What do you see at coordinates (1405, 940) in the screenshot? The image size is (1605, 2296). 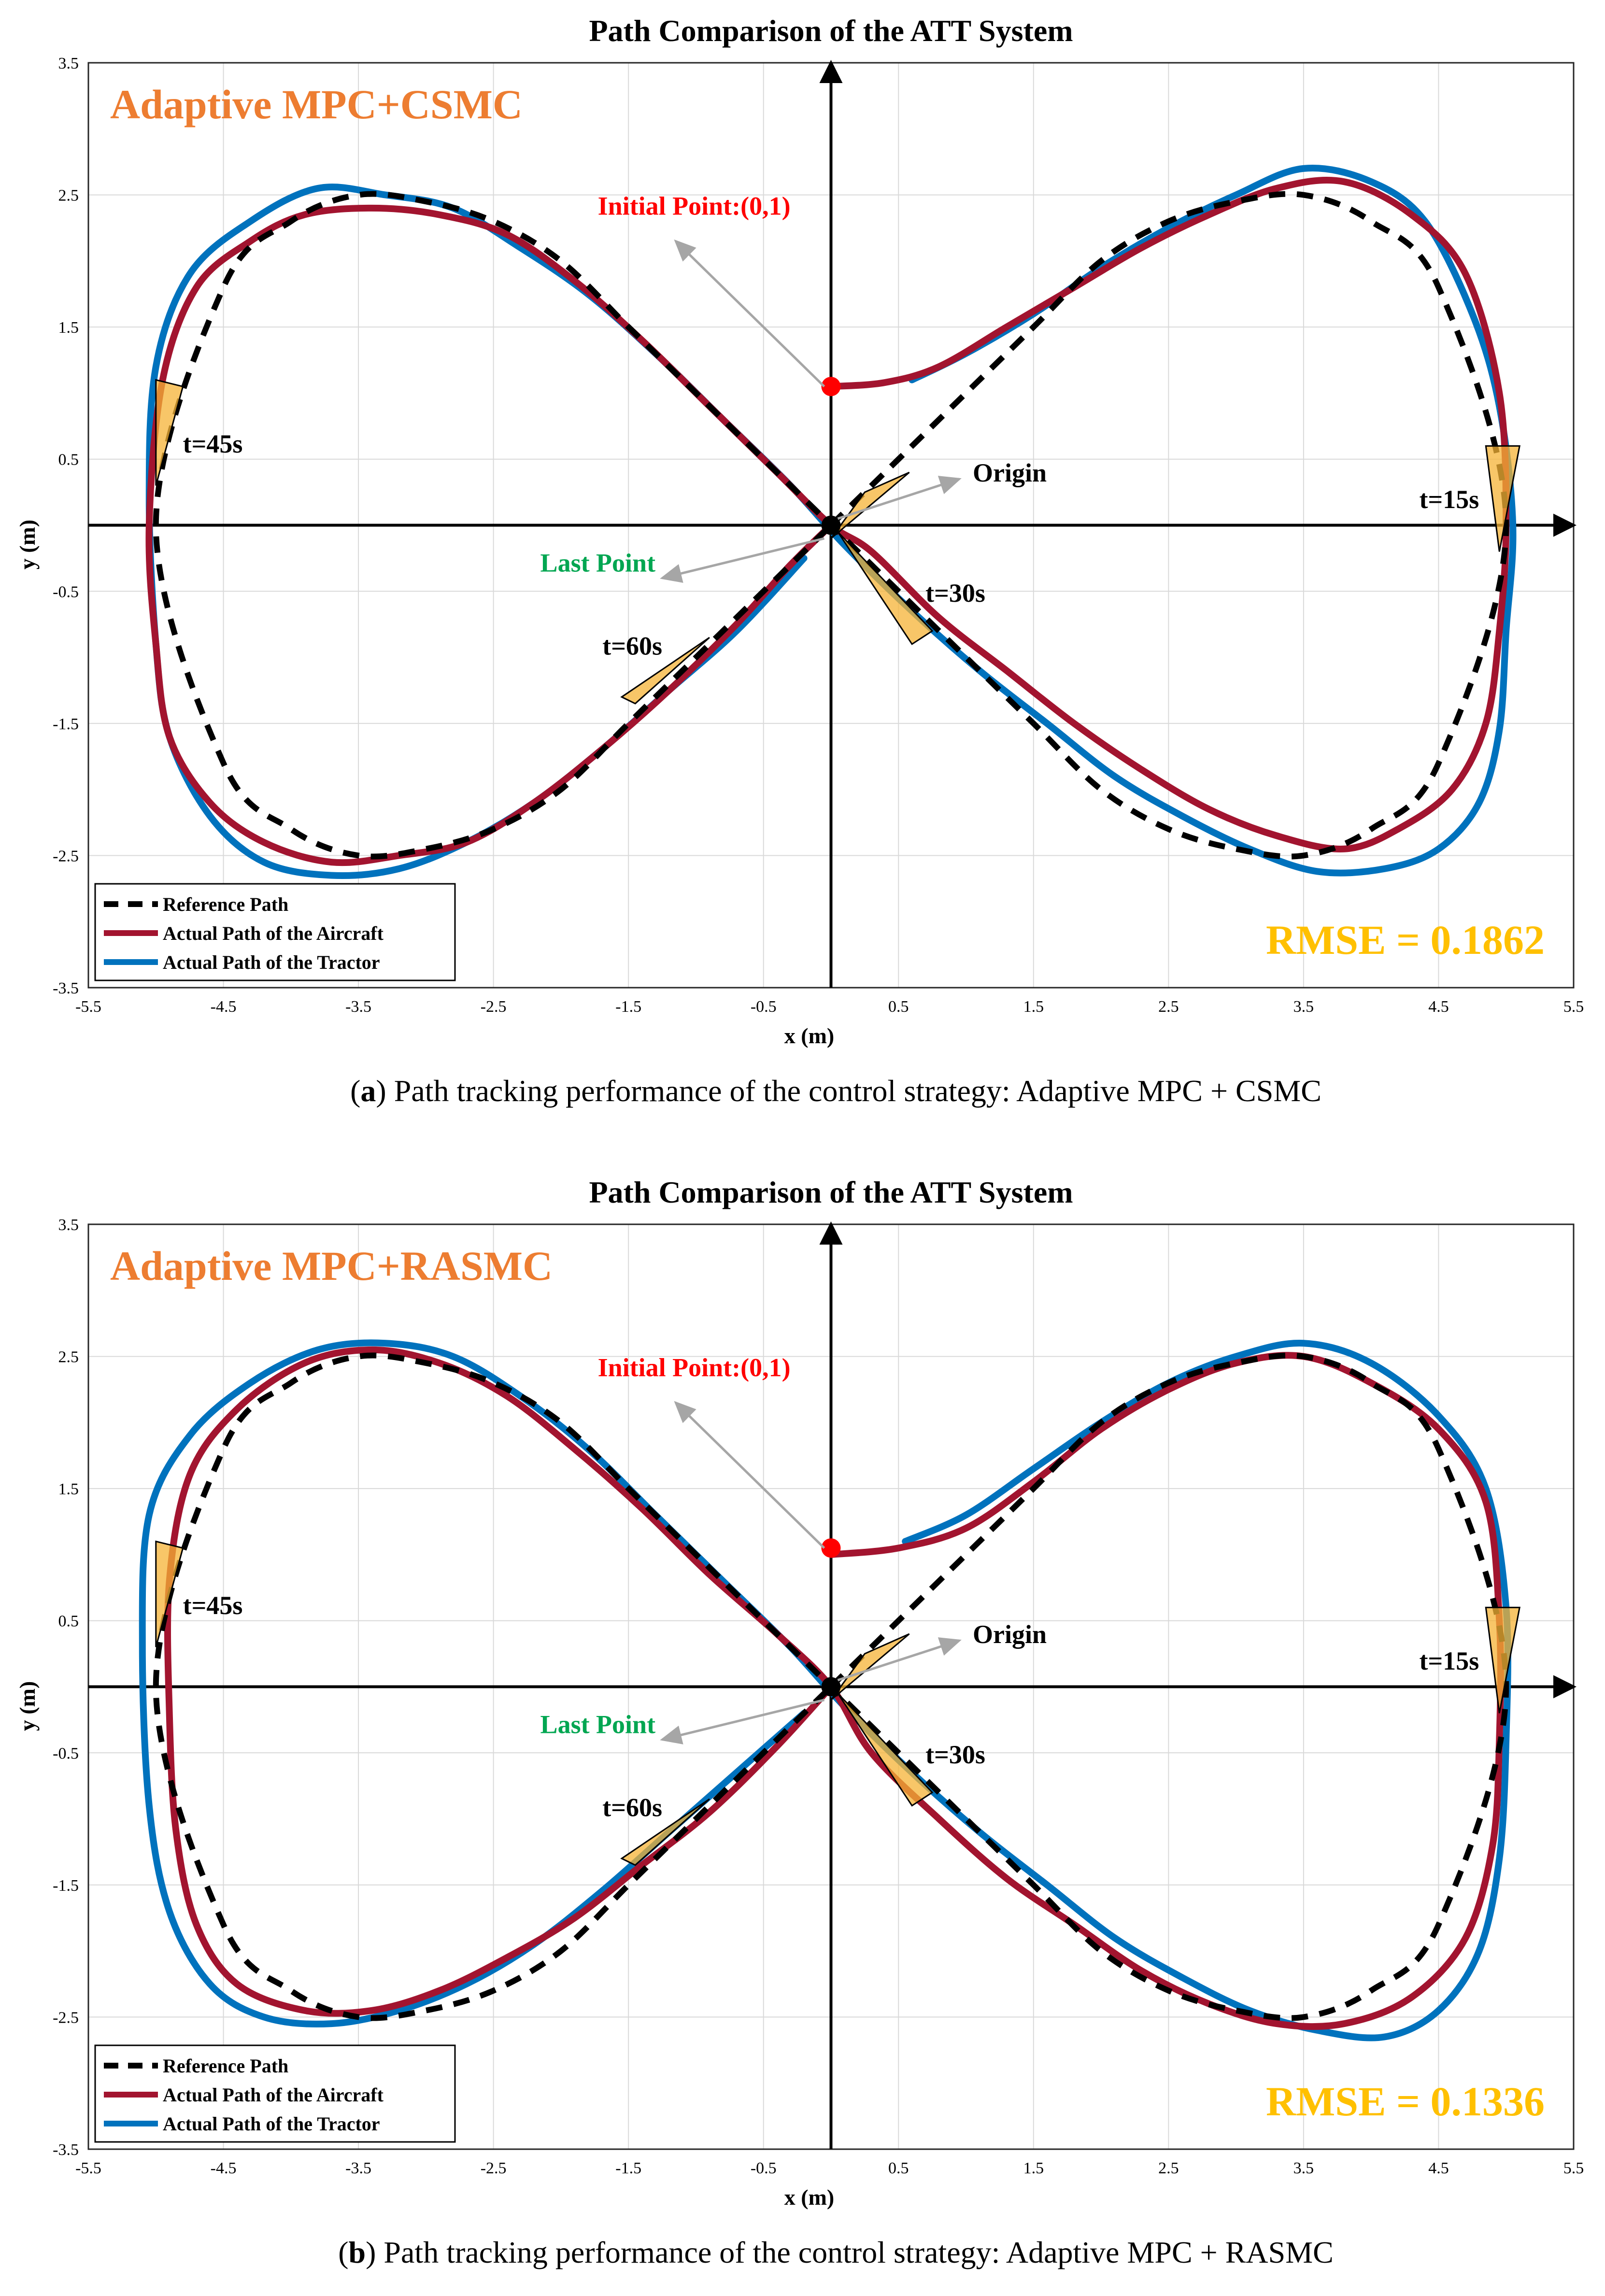 I see `rmse-label: RMSE = 0.1862` at bounding box center [1405, 940].